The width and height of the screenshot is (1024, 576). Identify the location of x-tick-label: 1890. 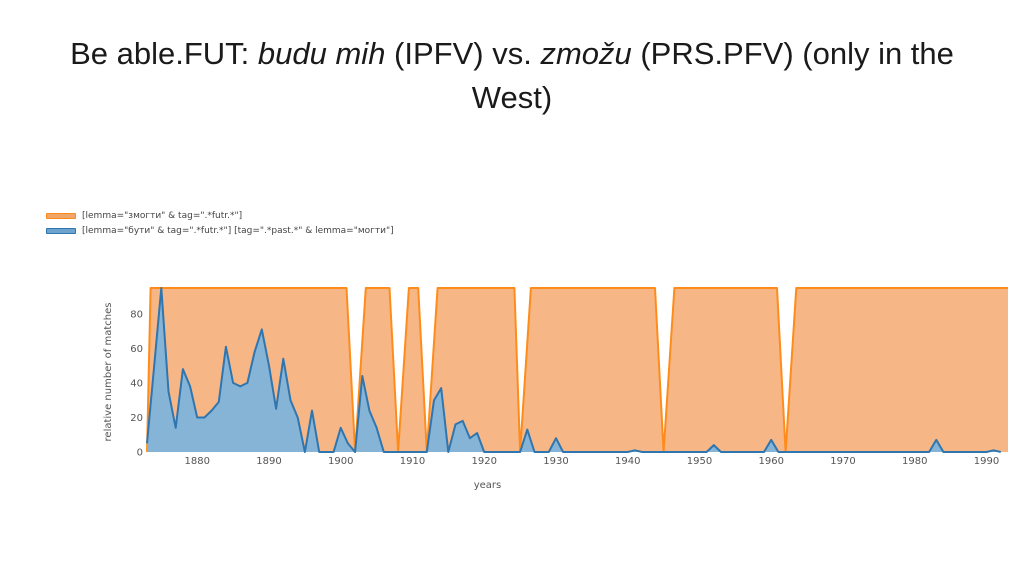
(268, 461).